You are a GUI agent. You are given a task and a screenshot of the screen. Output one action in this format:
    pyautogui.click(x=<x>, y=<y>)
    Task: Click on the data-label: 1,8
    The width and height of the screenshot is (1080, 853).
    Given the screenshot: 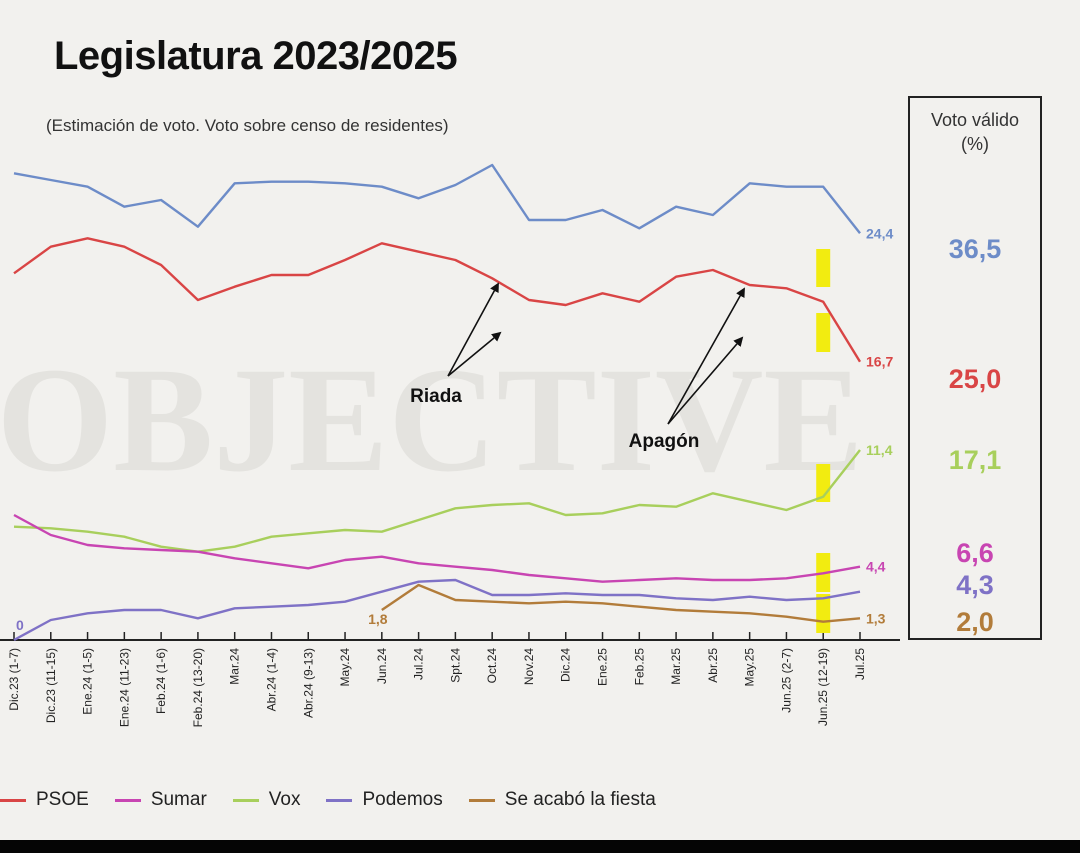 What is the action you would take?
    pyautogui.click(x=378, y=619)
    